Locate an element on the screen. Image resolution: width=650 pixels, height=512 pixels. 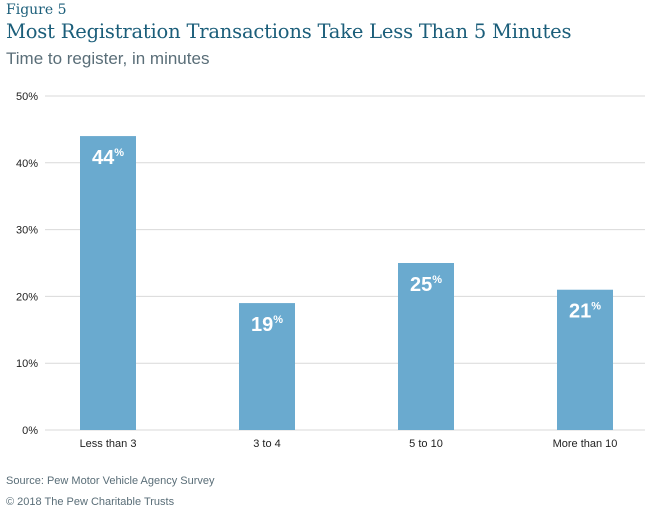
figure-label: Figure 5 is located at coordinates (36, 10).